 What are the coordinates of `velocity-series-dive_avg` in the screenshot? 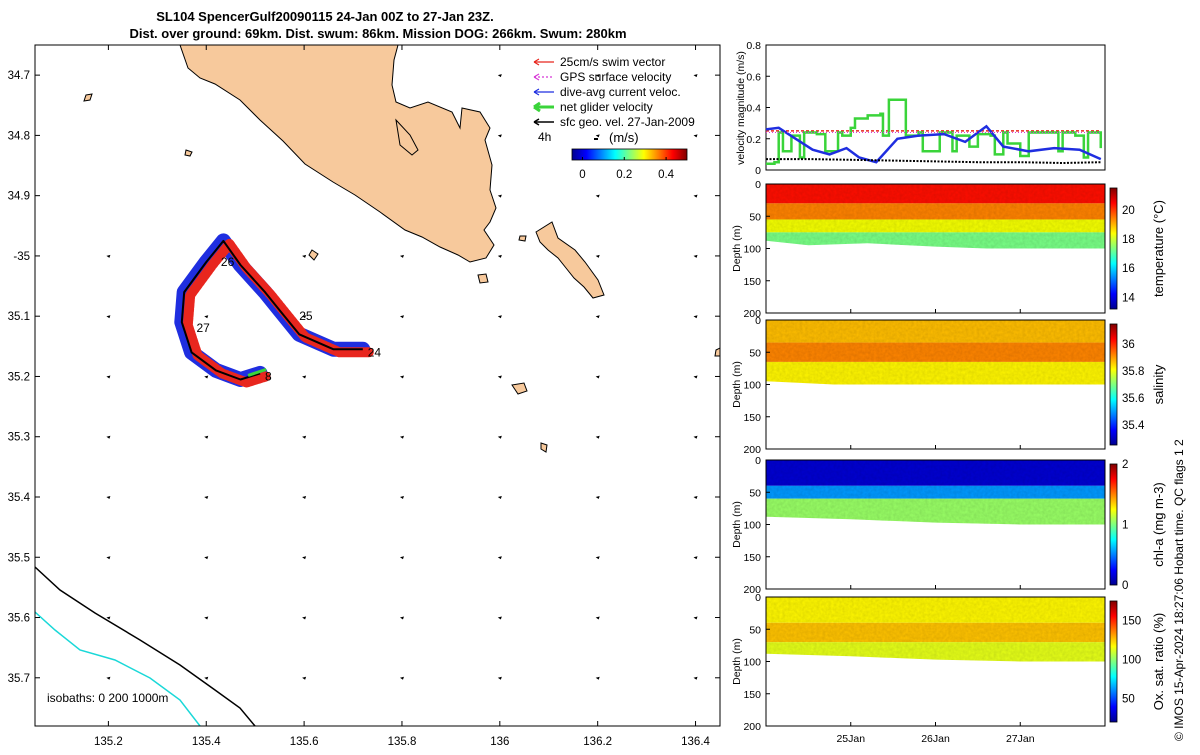 It's located at (933, 144).